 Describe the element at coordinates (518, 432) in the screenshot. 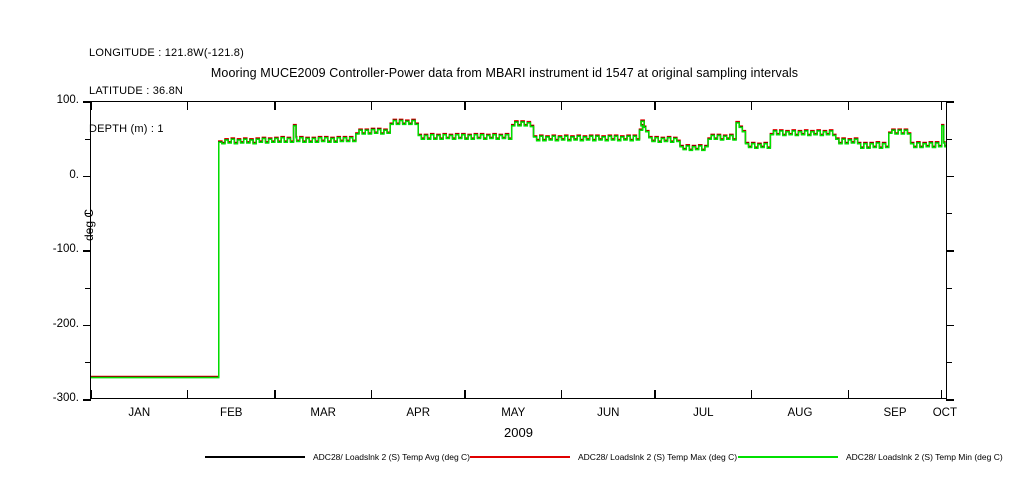

I see `x-axis-label: 2009` at that location.